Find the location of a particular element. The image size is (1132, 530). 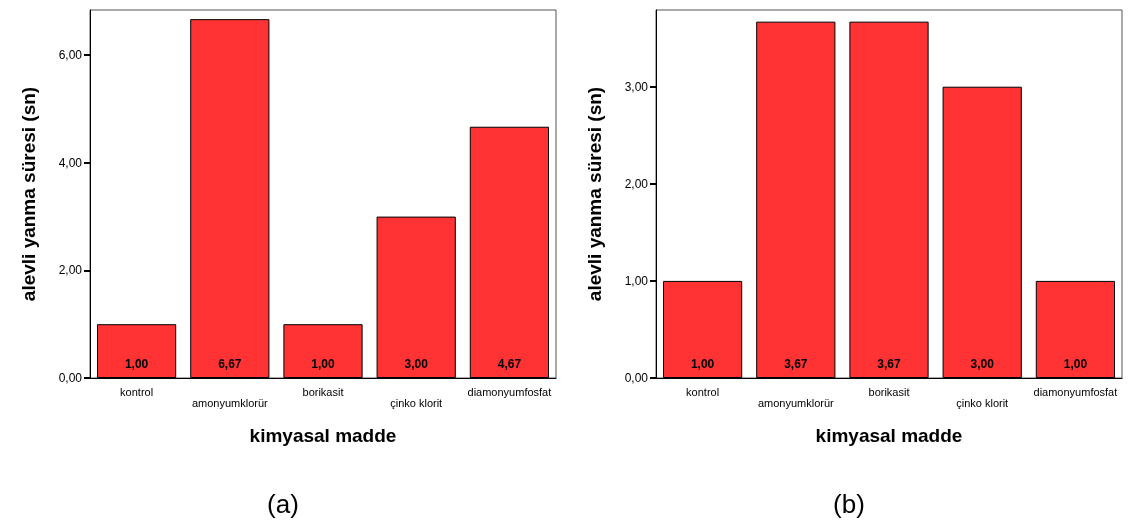

y-tick-label: 1,00 is located at coordinates (636, 280).